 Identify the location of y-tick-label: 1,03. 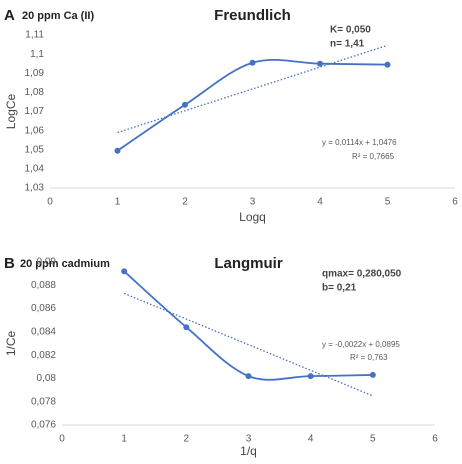
(35, 188).